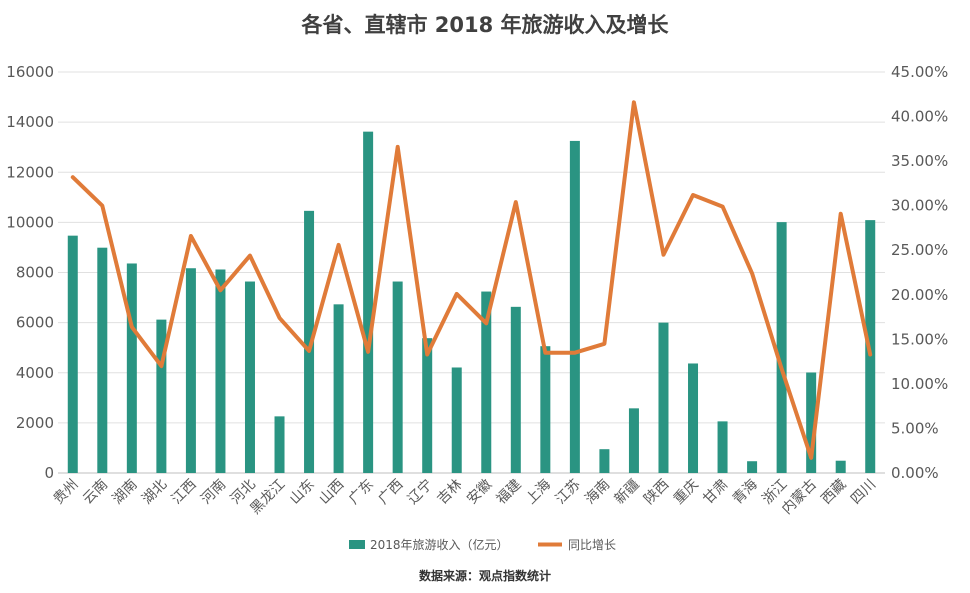 The width and height of the screenshot is (970, 593). Describe the element at coordinates (919, 295) in the screenshot. I see `y-right-tick-label: 20.00%` at that location.